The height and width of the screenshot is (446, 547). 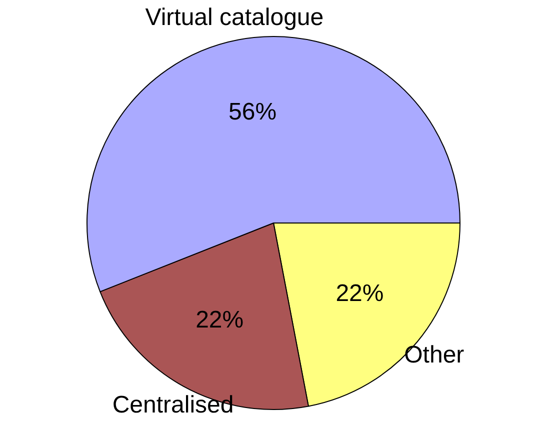 What do you see at coordinates (252, 112) in the screenshot?
I see `data-label: 56%` at bounding box center [252, 112].